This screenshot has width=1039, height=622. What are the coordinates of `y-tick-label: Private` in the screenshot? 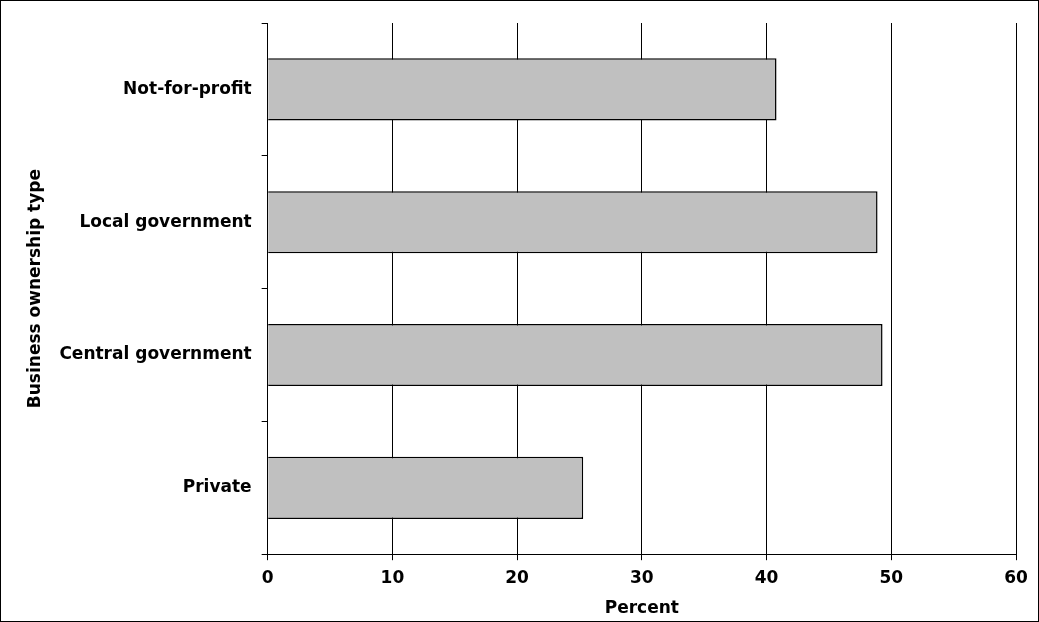 It's located at (217, 486).